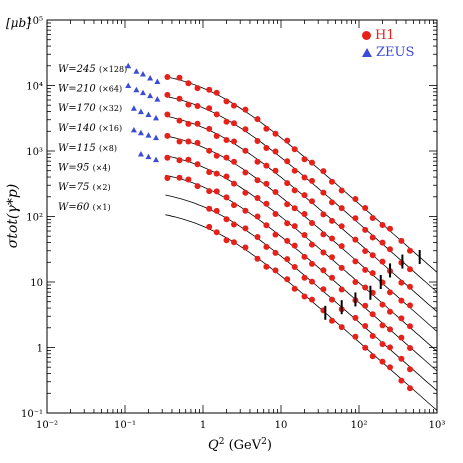 Image resolution: width=463 pixels, height=463 pixels. I want to click on curve-label: W=140 (×16), so click(90, 128).